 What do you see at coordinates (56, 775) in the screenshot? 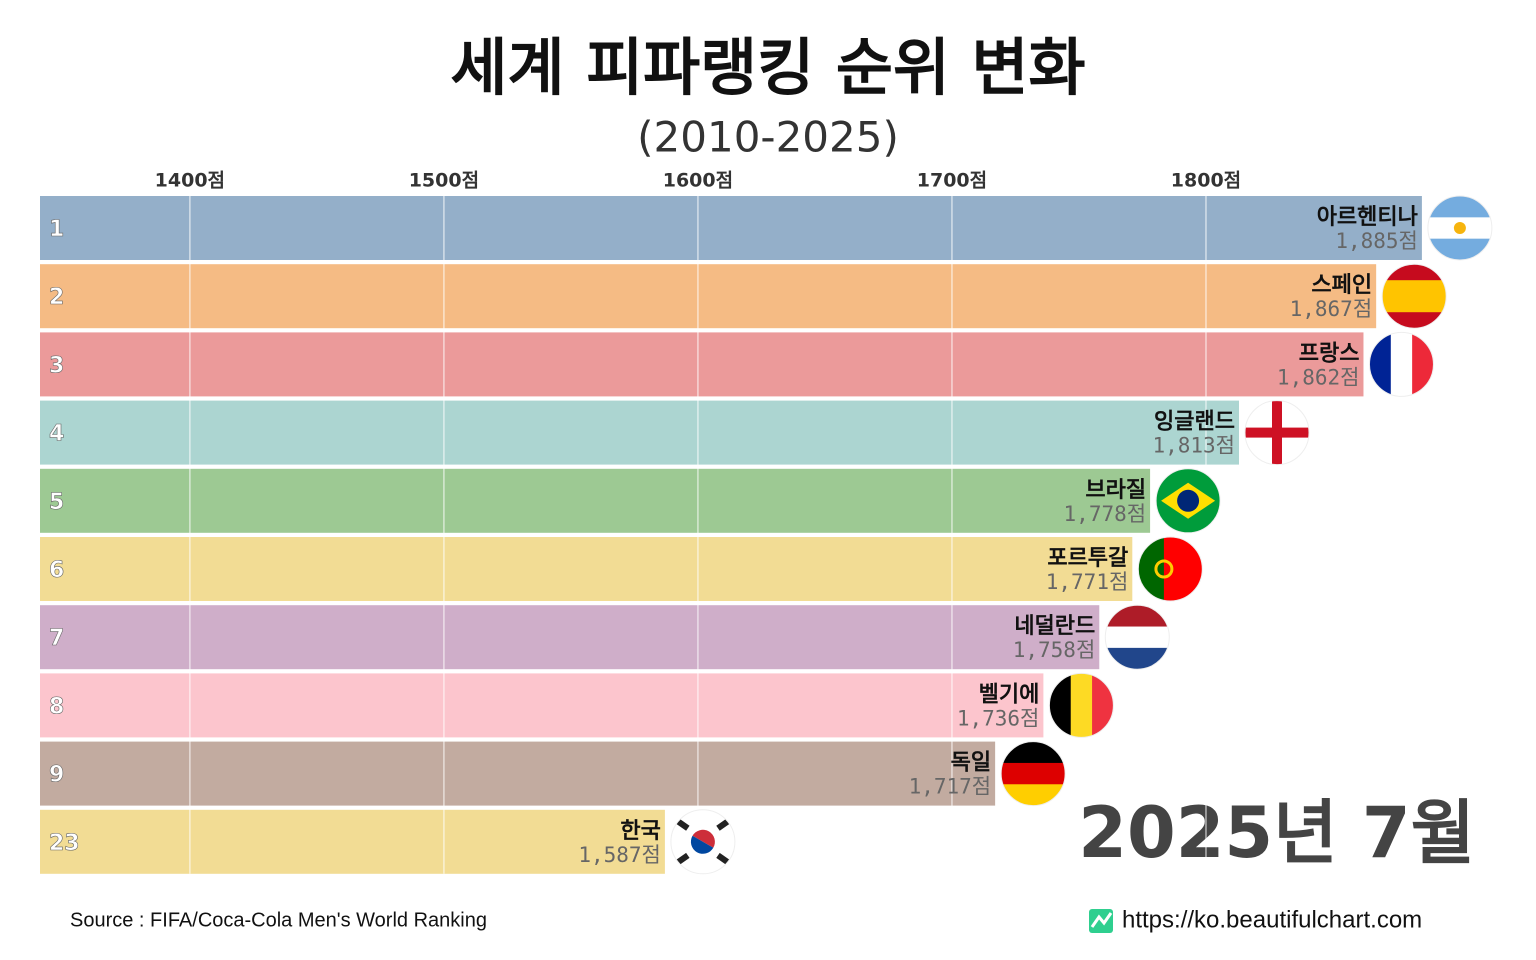
I see `rank-label: 9` at bounding box center [56, 775].